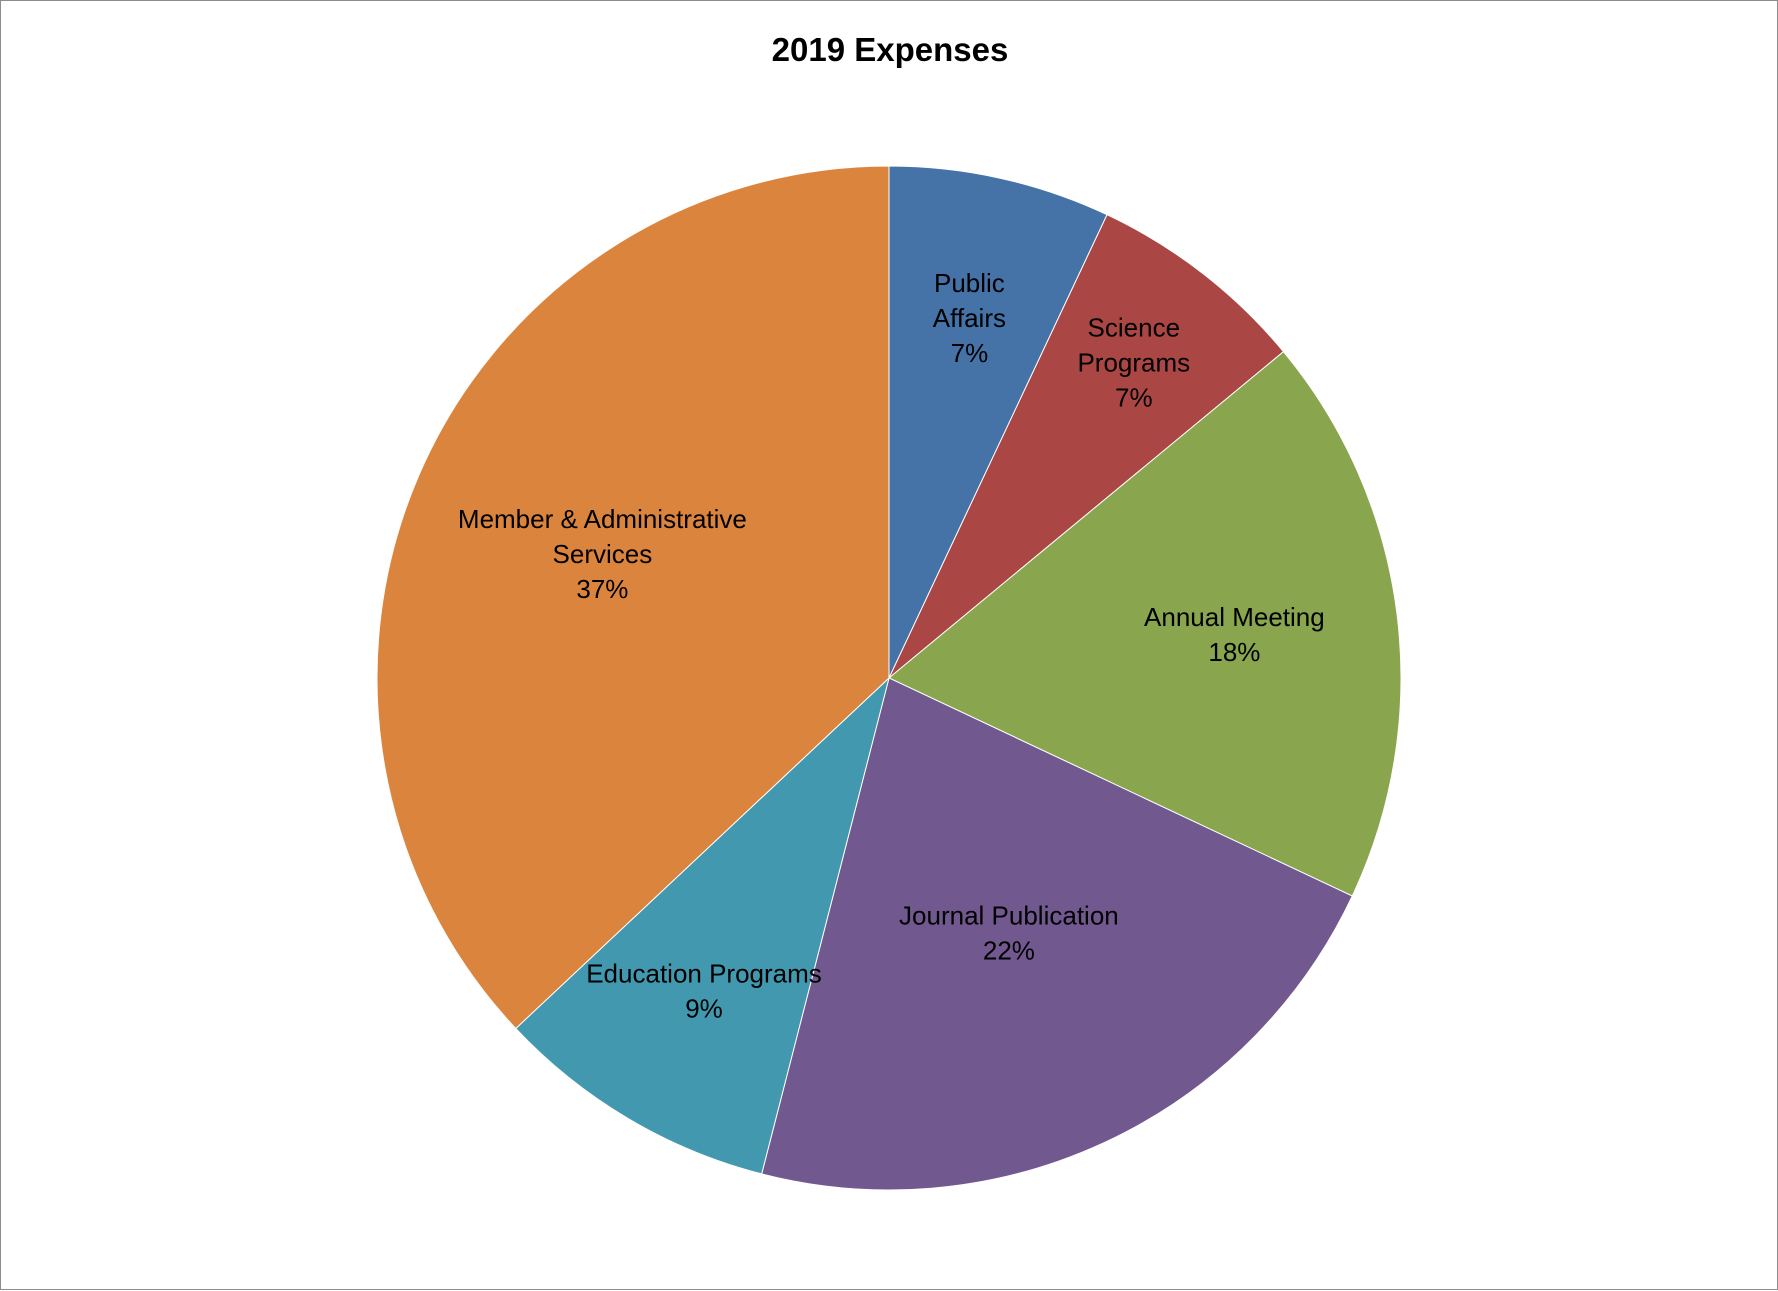 The height and width of the screenshot is (1291, 1778). Describe the element at coordinates (704, 973) in the screenshot. I see `slice-name-label: Education Programs` at that location.